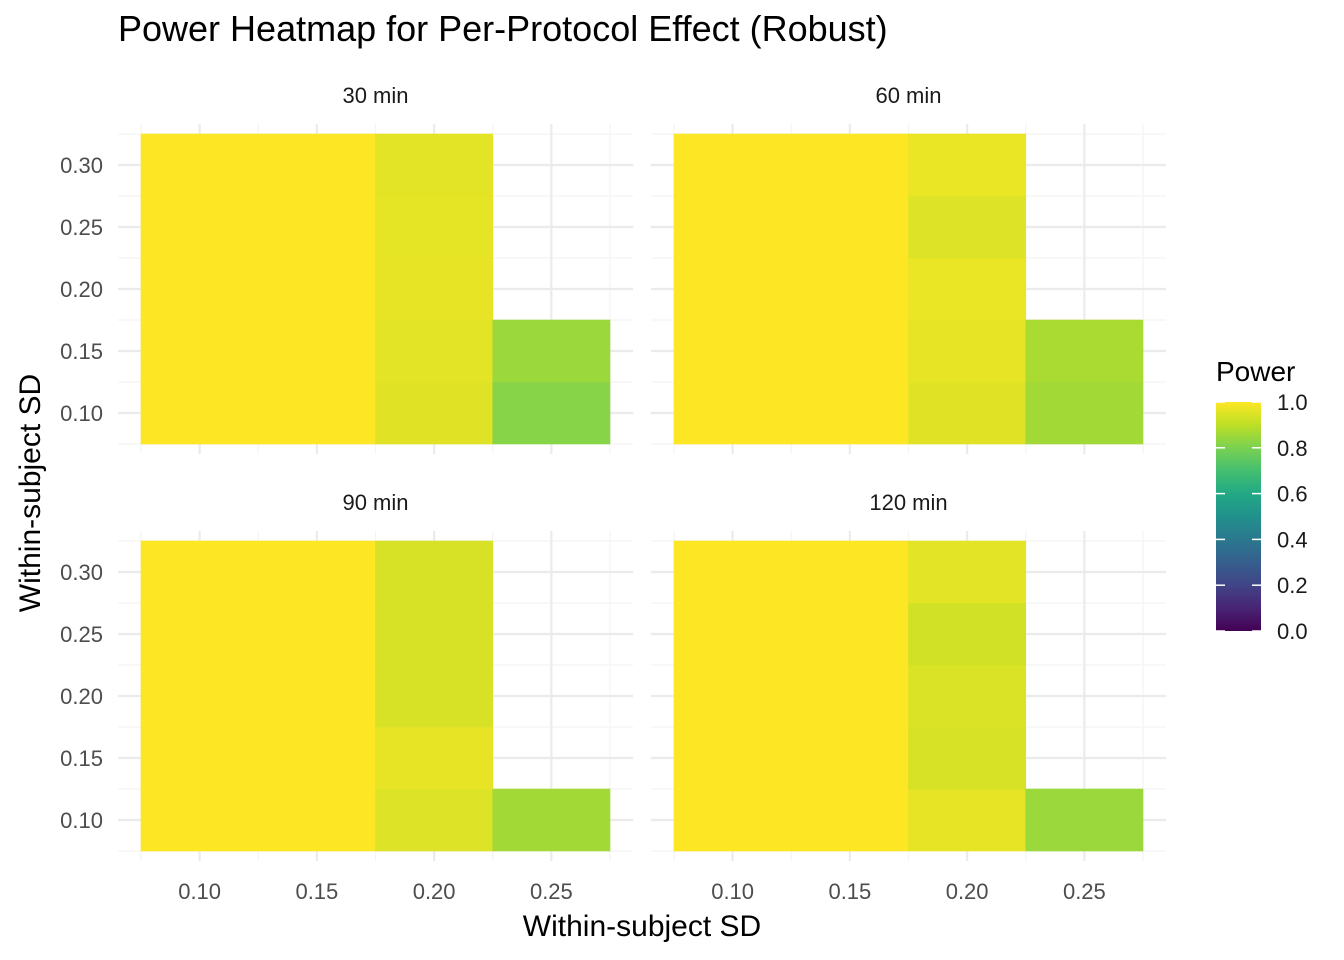 The height and width of the screenshot is (960, 1344). Describe the element at coordinates (81, 634) in the screenshot. I see `y-tick-label: 0.25` at that location.